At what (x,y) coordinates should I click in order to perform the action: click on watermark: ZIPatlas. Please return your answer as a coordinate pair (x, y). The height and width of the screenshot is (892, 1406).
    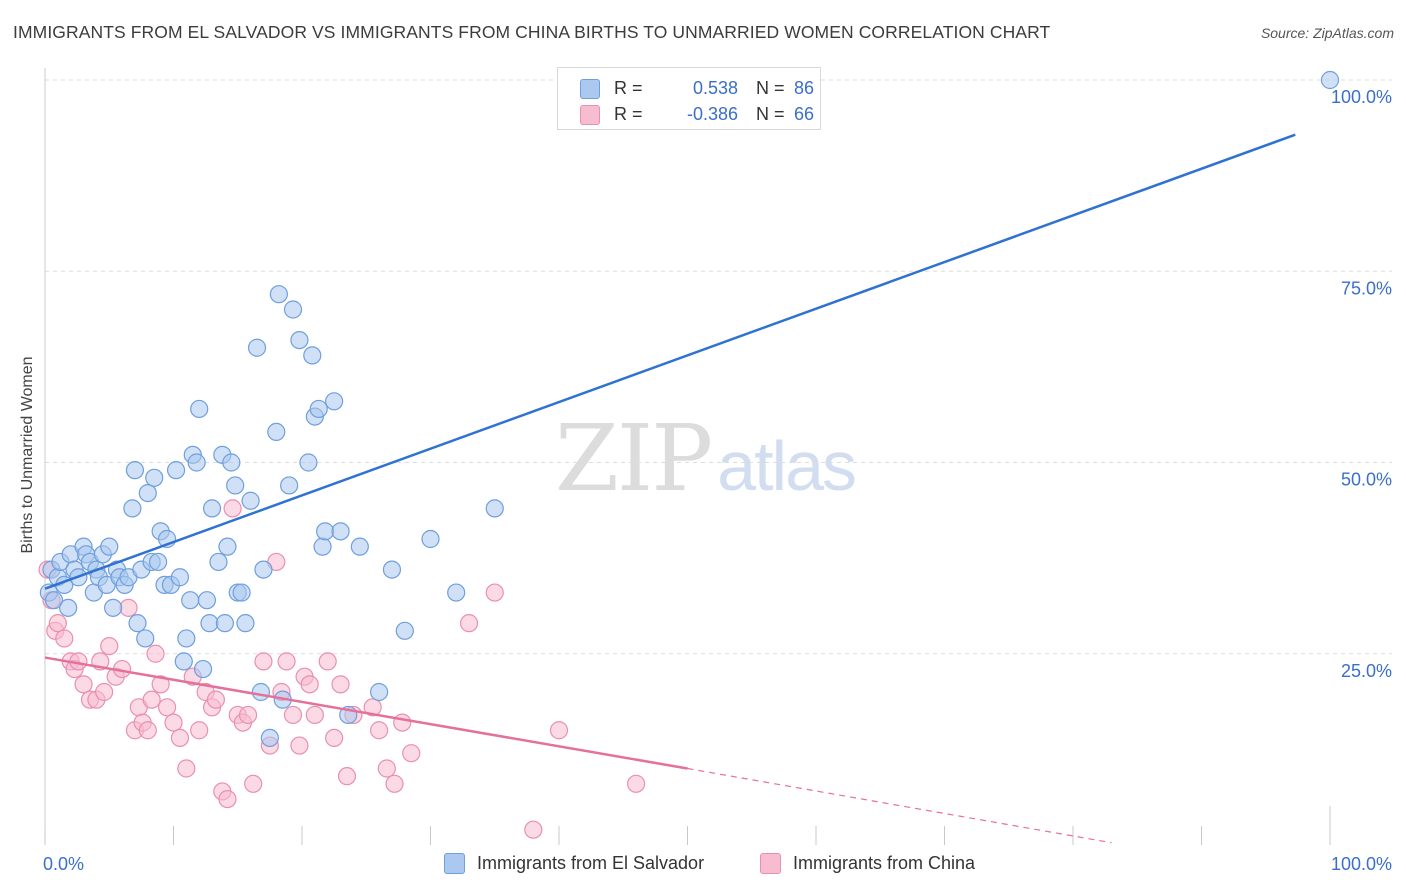
    Looking at the image, I should click on (706, 458).